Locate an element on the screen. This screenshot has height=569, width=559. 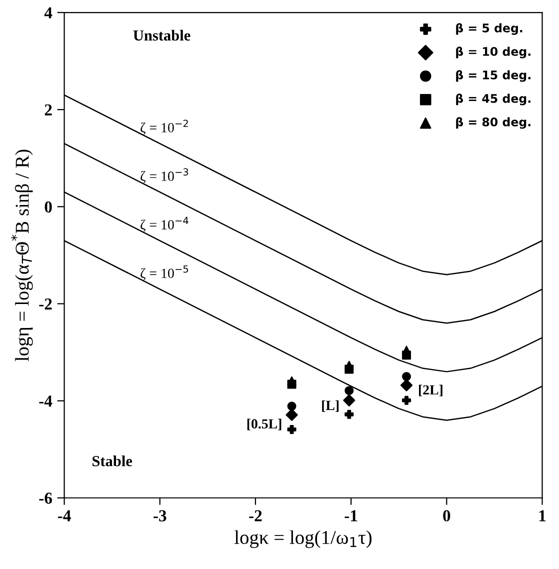
y-tick-label: -2 is located at coordinates (45, 304).